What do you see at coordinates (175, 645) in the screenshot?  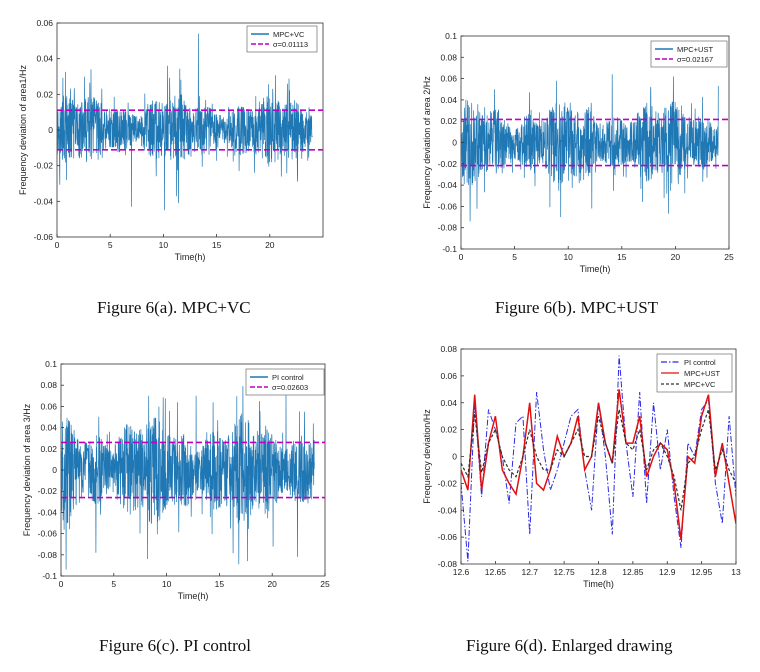 I see `caption-c: Figure 6(c). PI control` at bounding box center [175, 645].